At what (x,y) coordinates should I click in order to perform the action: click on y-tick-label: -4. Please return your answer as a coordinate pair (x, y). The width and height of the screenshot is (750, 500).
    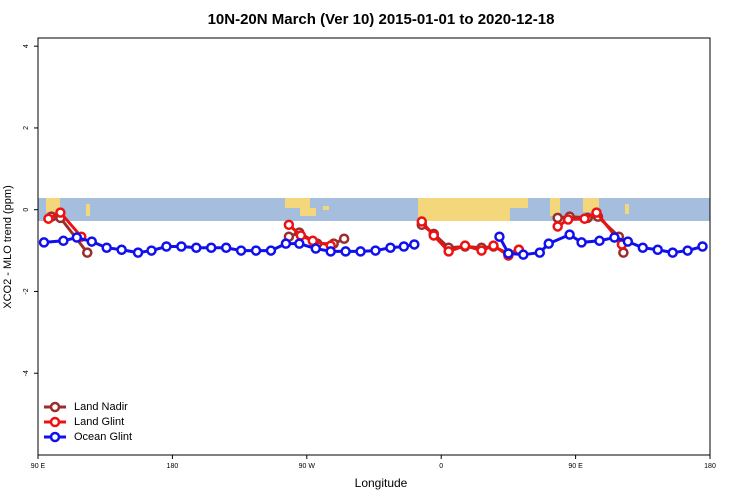
    Looking at the image, I should click on (26, 373).